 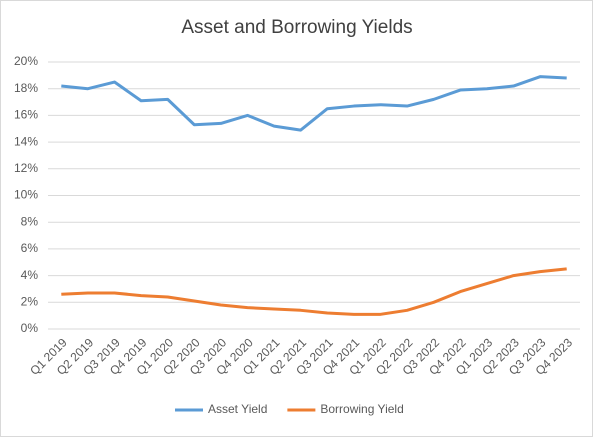 I want to click on y-tick-label: 12%, so click(x=26, y=168).